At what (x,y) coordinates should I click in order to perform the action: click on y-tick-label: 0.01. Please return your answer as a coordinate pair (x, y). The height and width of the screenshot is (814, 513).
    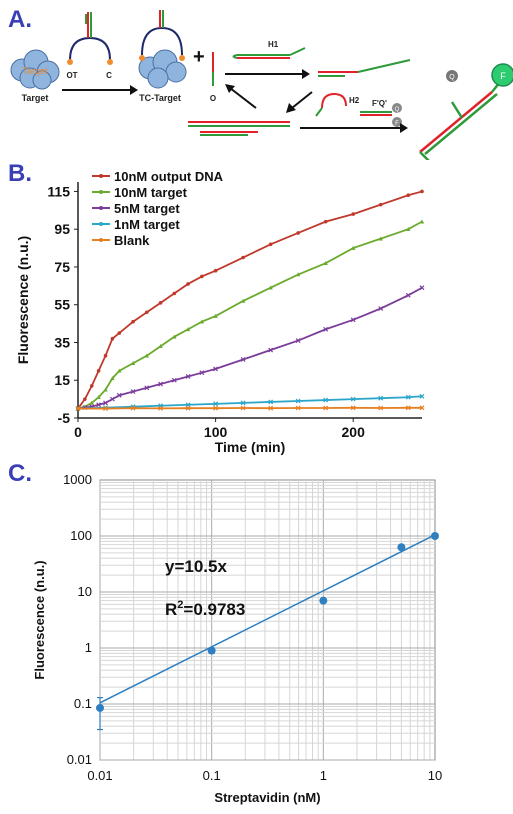
    Looking at the image, I should click on (79, 759).